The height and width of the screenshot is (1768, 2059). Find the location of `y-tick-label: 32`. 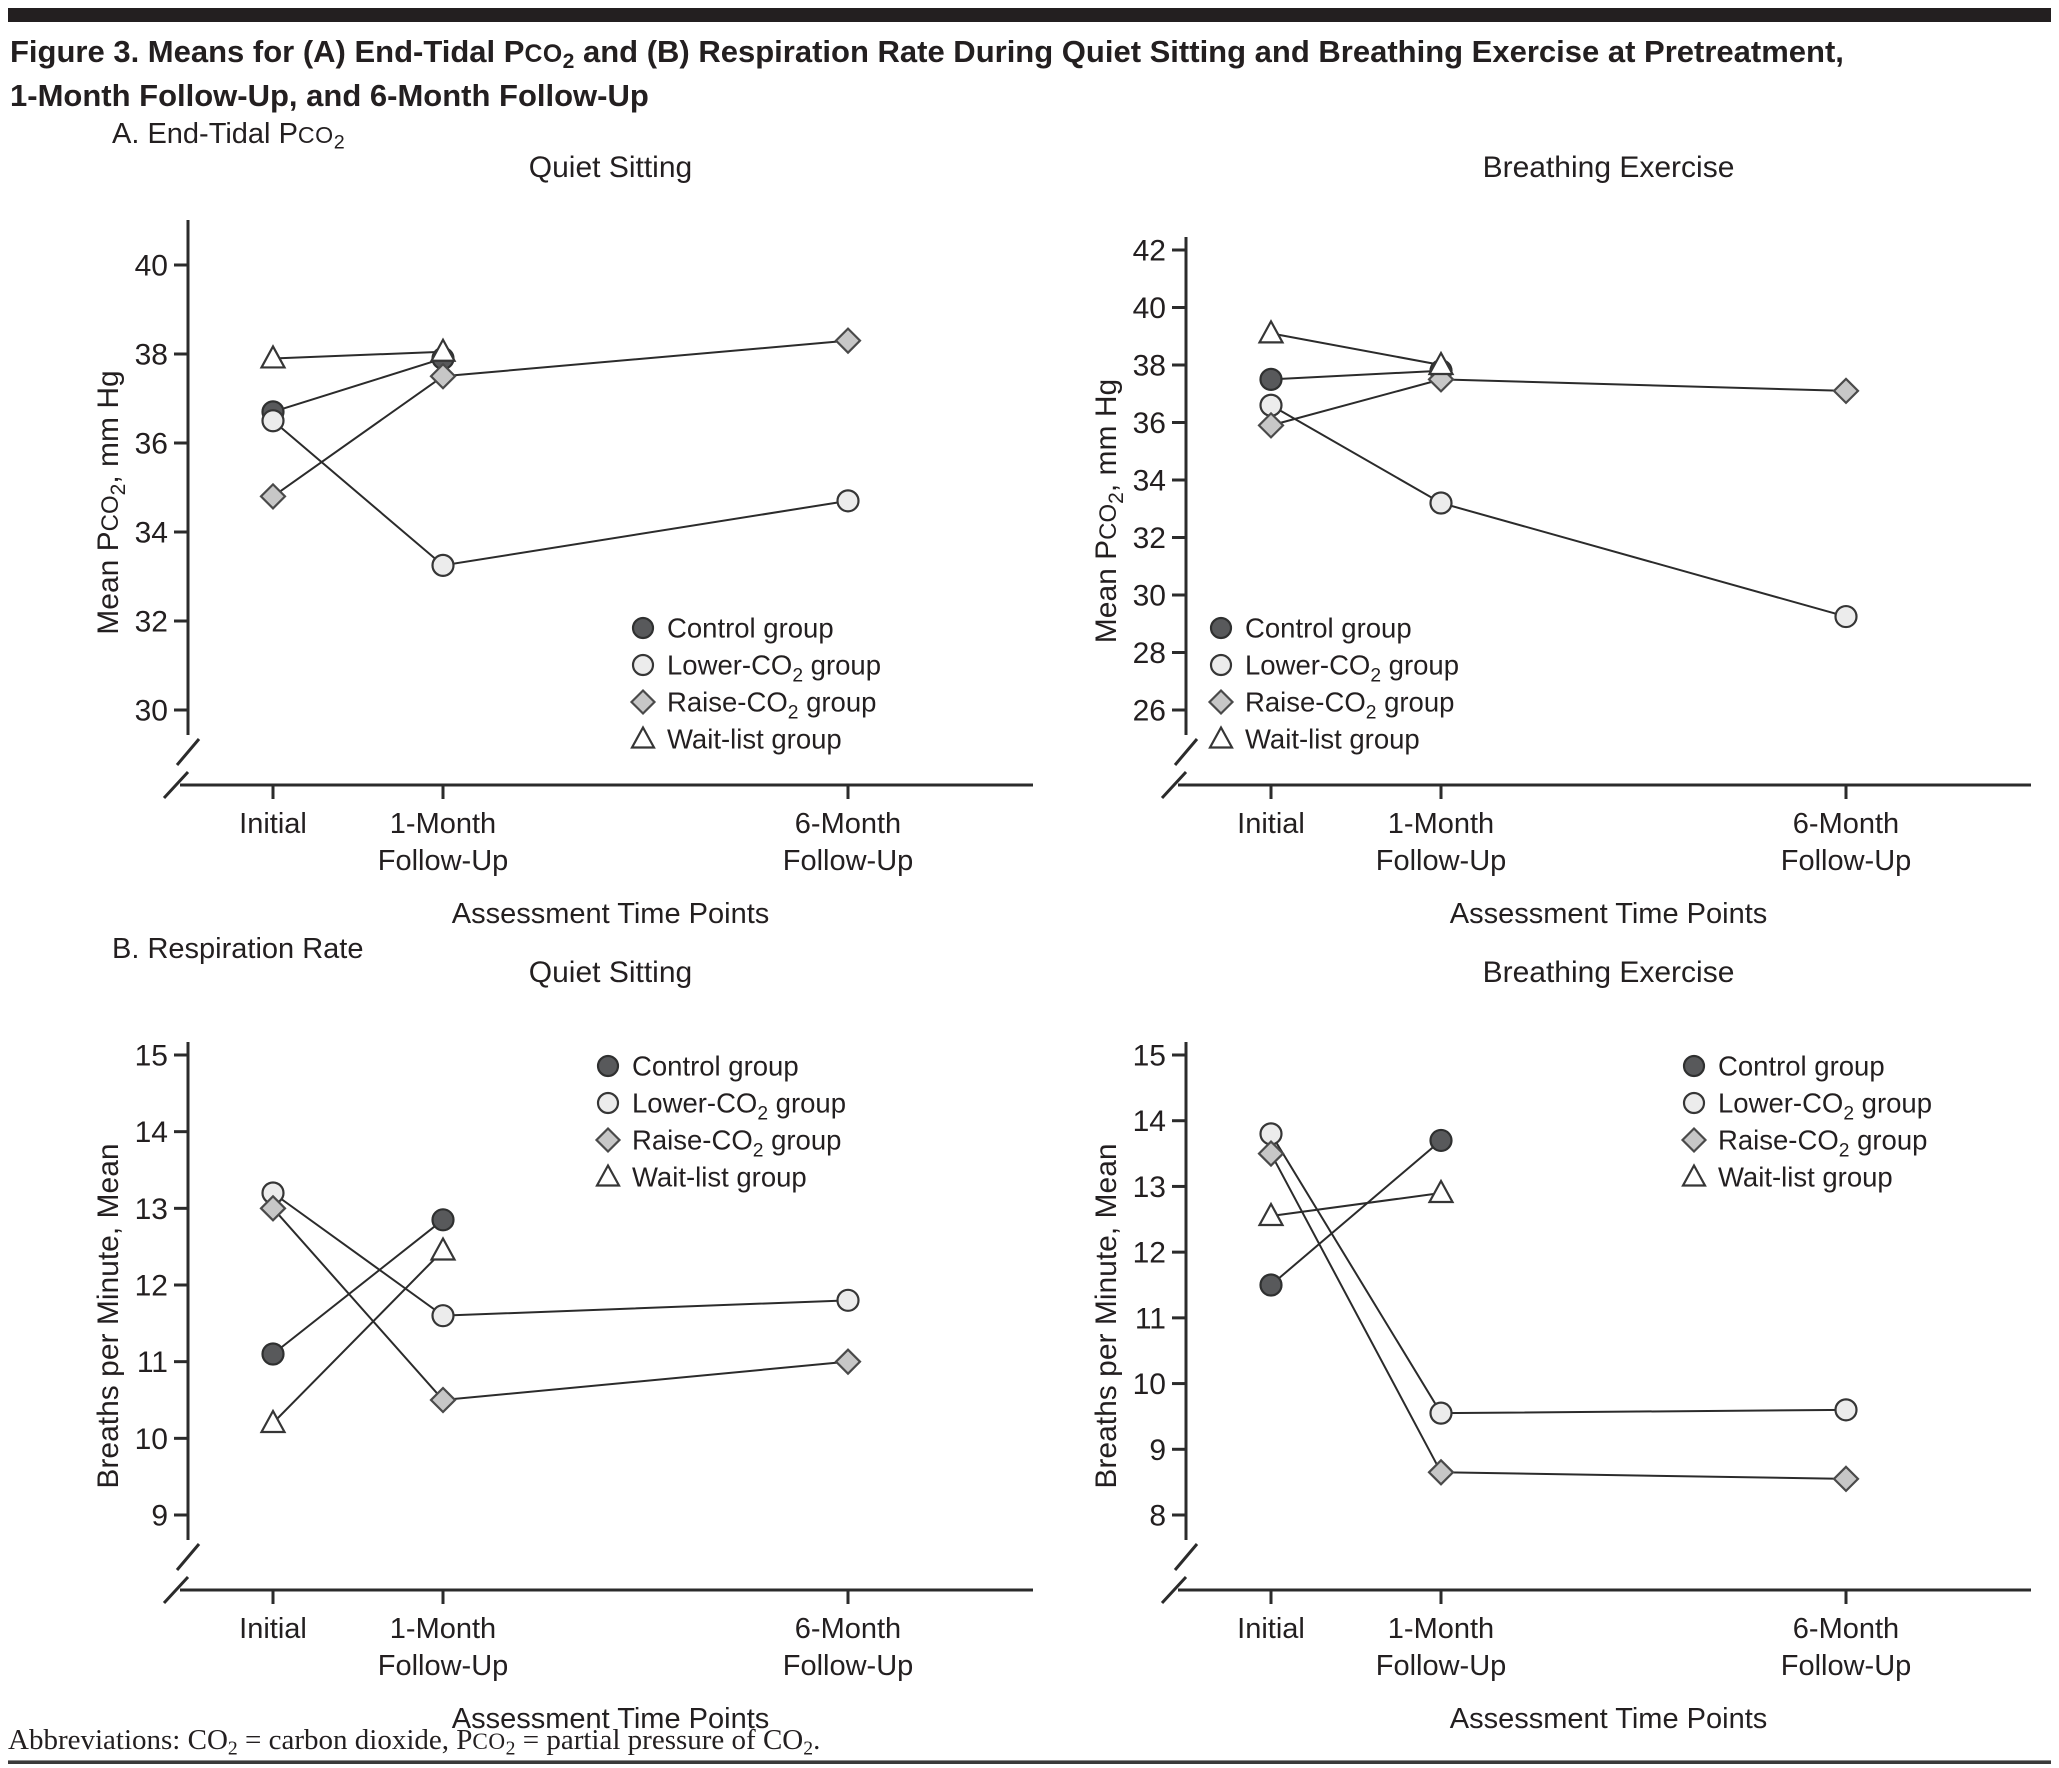

y-tick-label: 32 is located at coordinates (151, 622).